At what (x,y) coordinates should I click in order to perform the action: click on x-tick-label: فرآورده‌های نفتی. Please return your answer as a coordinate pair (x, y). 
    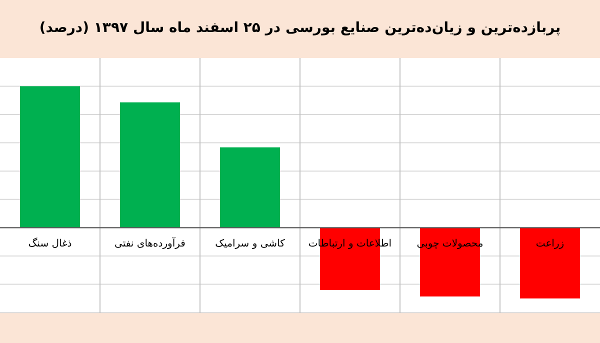
    Looking at the image, I should click on (150, 243).